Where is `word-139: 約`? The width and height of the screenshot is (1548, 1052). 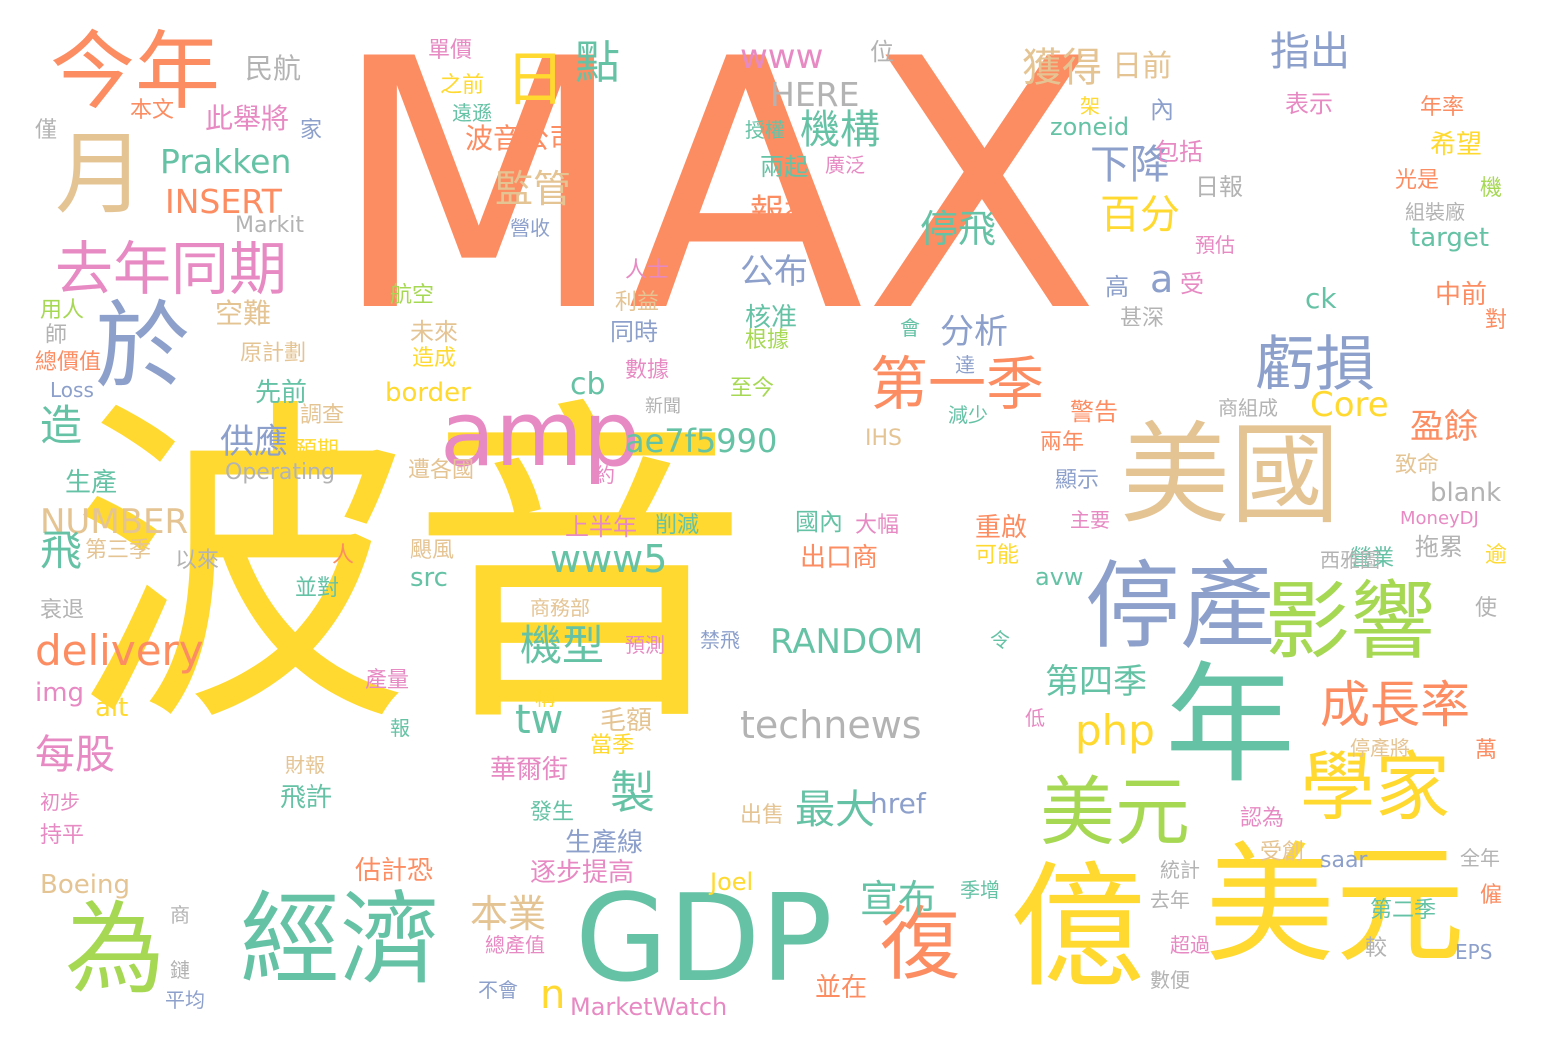 word-139: 約 is located at coordinates (605, 475).